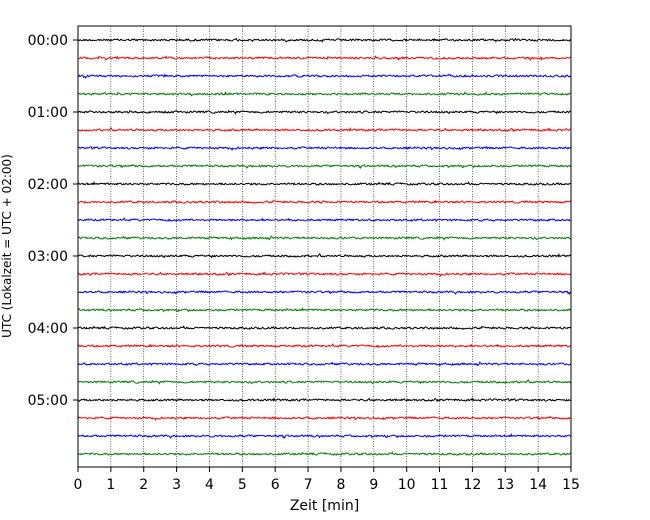 The height and width of the screenshot is (520, 650). Describe the element at coordinates (7, 246) in the screenshot. I see `y-axis-label: UTC (Lokalzeit = UTC + 02:00)` at that location.